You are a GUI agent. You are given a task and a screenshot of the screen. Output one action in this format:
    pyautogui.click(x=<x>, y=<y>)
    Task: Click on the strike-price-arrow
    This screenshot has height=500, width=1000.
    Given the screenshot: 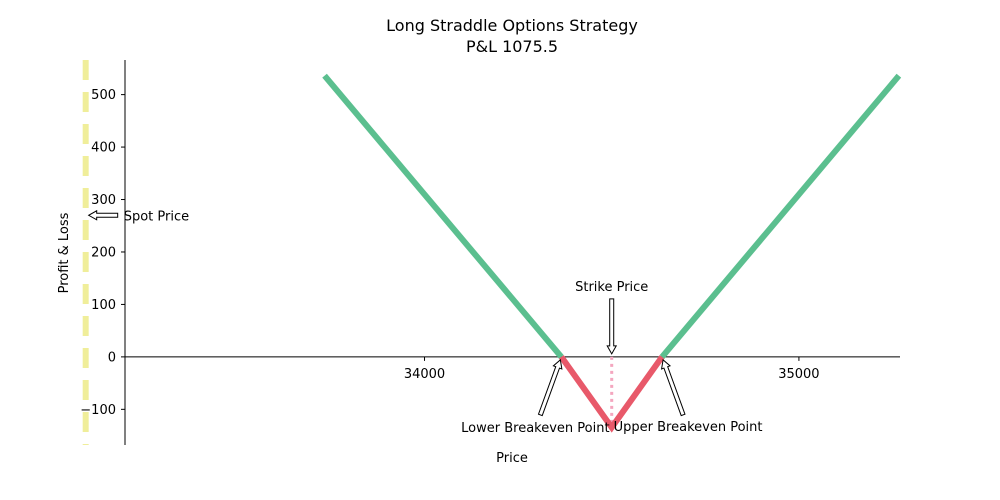 What is the action you would take?
    pyautogui.click(x=612, y=326)
    